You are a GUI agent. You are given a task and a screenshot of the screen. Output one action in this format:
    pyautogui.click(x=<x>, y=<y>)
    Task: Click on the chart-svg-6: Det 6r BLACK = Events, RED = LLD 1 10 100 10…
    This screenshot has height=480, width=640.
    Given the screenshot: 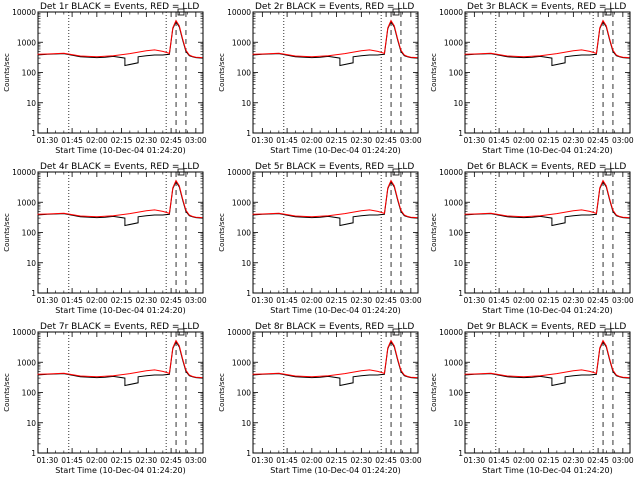 What is the action you would take?
    pyautogui.click(x=532, y=238)
    